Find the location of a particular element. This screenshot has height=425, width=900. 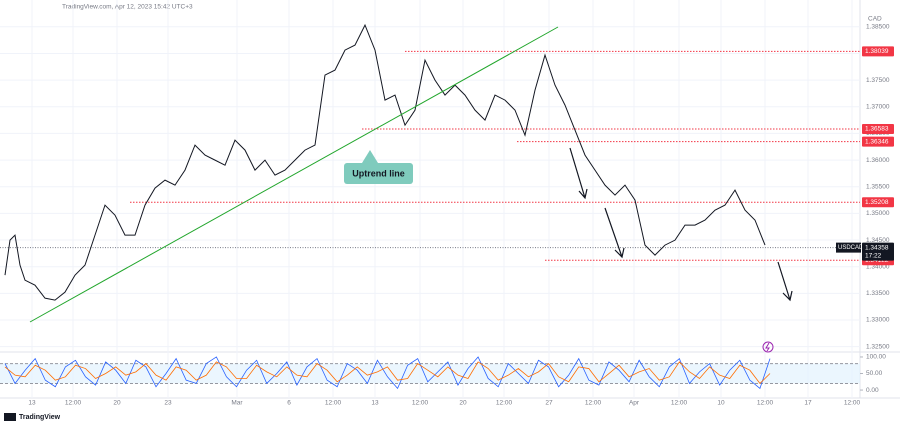

y-tick-label: 1.35000 is located at coordinates (878, 213).